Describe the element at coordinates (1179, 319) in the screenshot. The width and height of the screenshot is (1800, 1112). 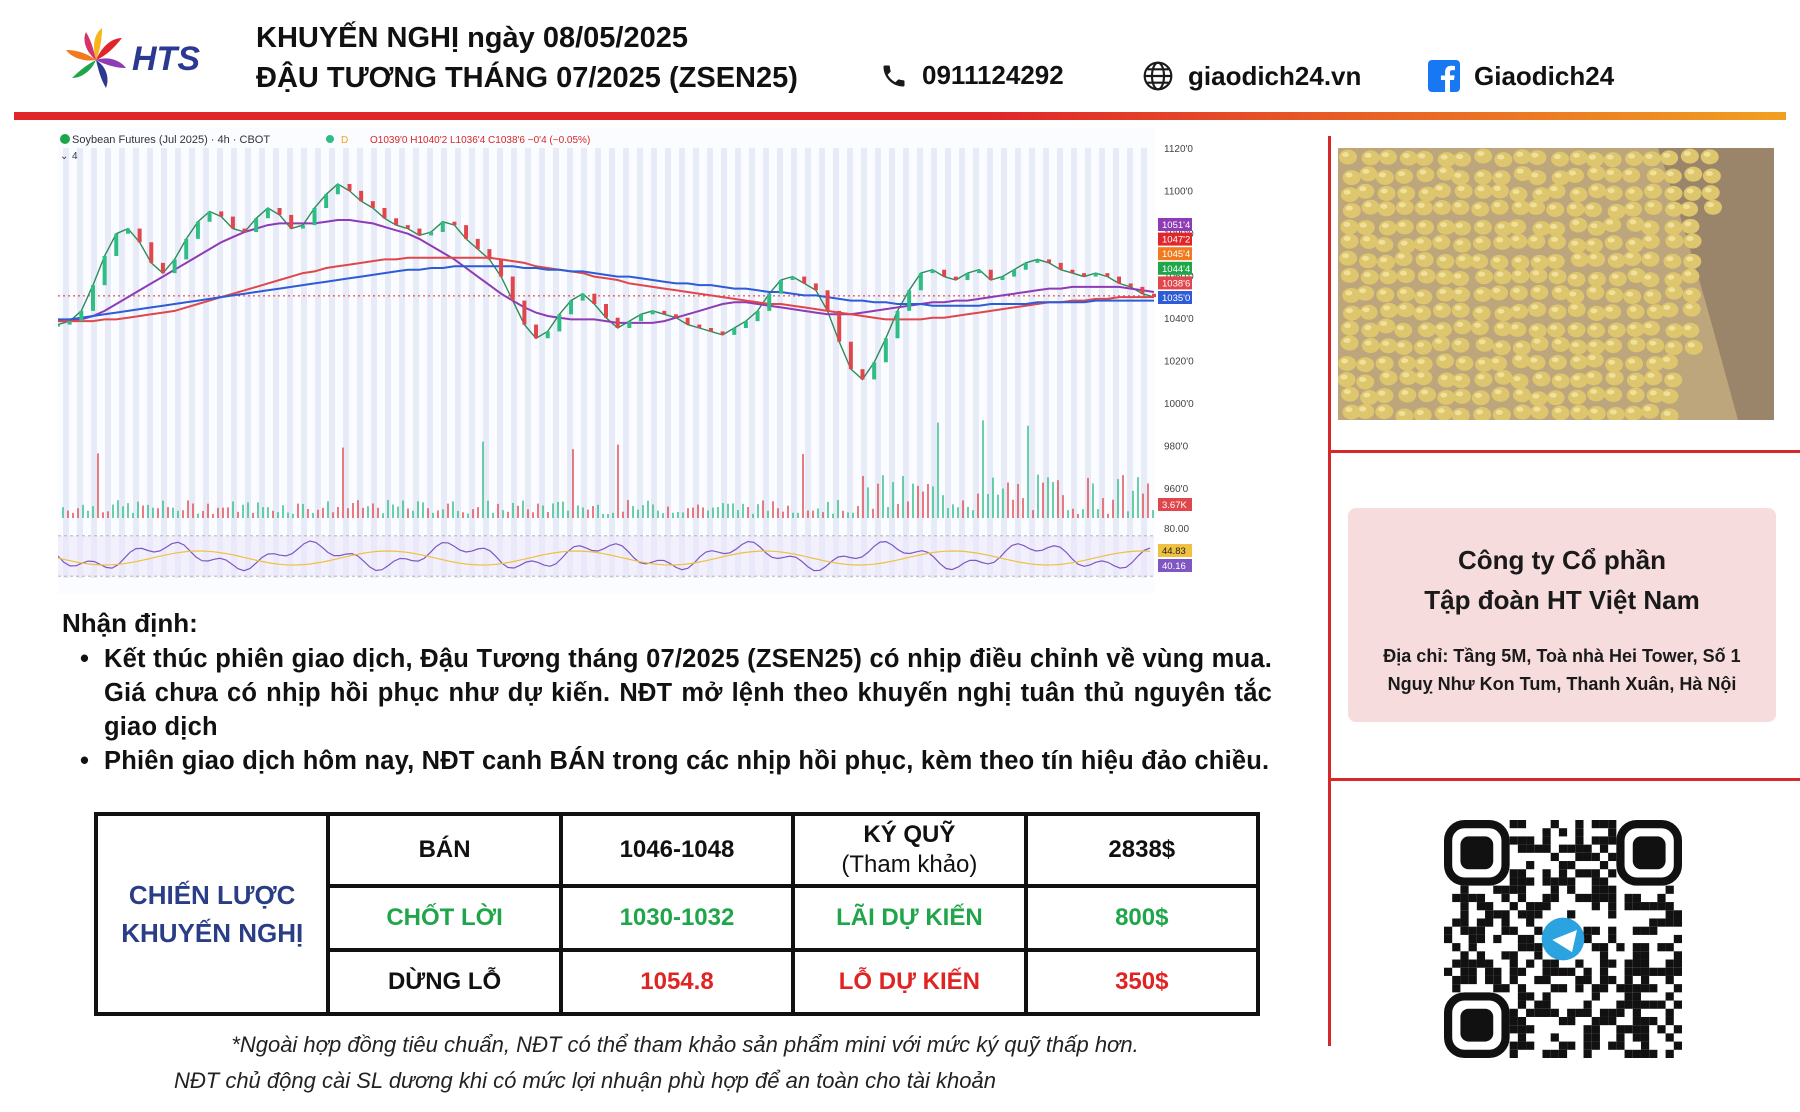
I see `price-axis-label: 1040'0` at that location.